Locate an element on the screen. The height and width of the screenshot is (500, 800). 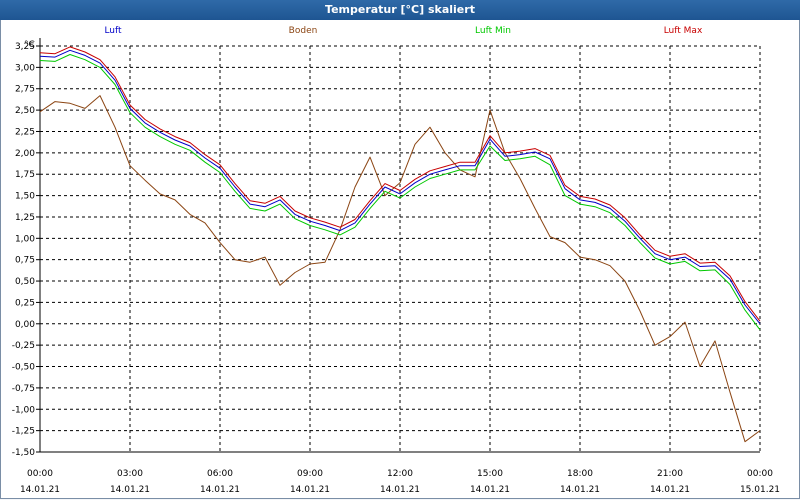
y-tick-label: -1,50 is located at coordinates (24, 453).